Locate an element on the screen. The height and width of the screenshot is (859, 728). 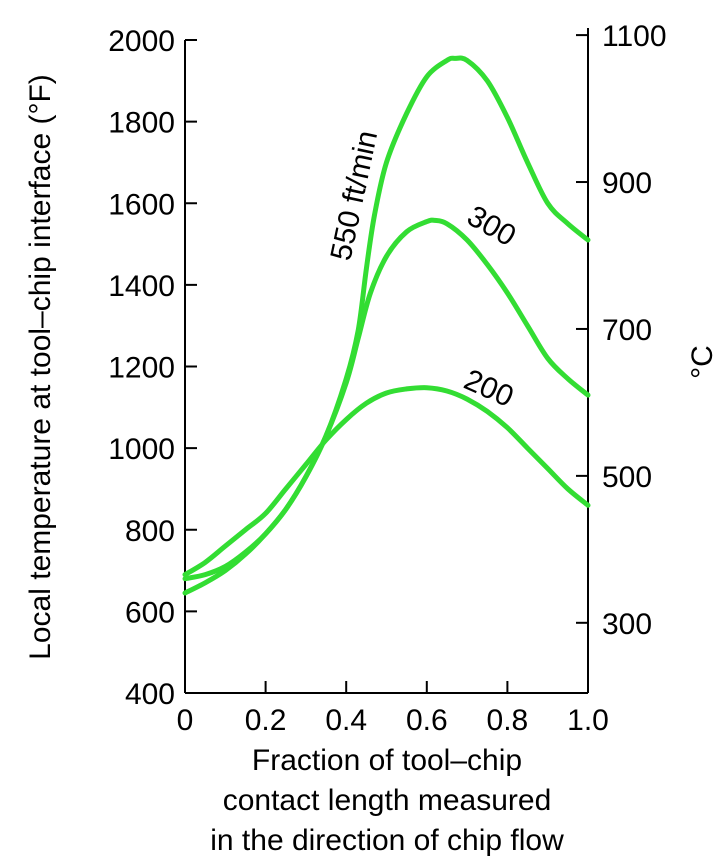
series-label-550-ft-min: 550 ft/min is located at coordinates (355, 196).